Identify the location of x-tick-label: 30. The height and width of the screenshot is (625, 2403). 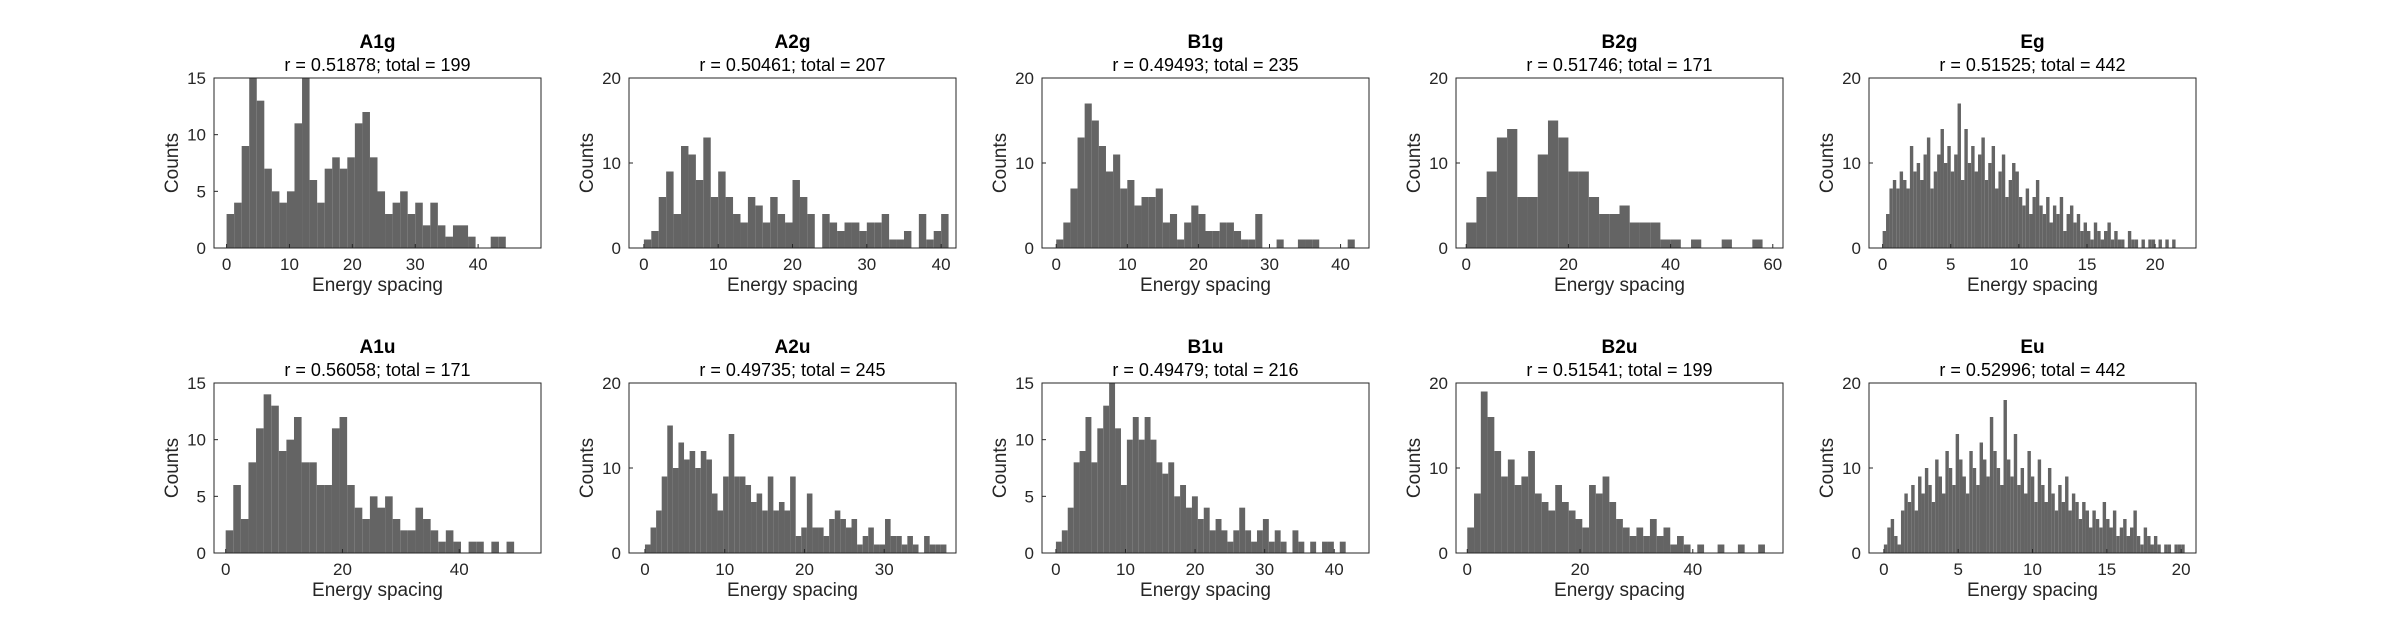
(1264, 569).